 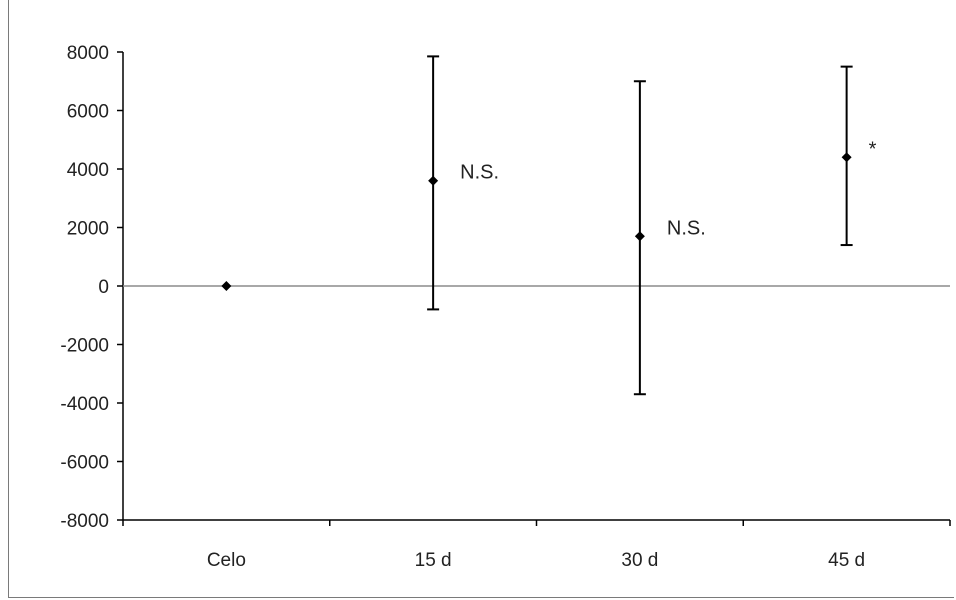 I want to click on y-tick-label: 0, so click(x=103, y=287).